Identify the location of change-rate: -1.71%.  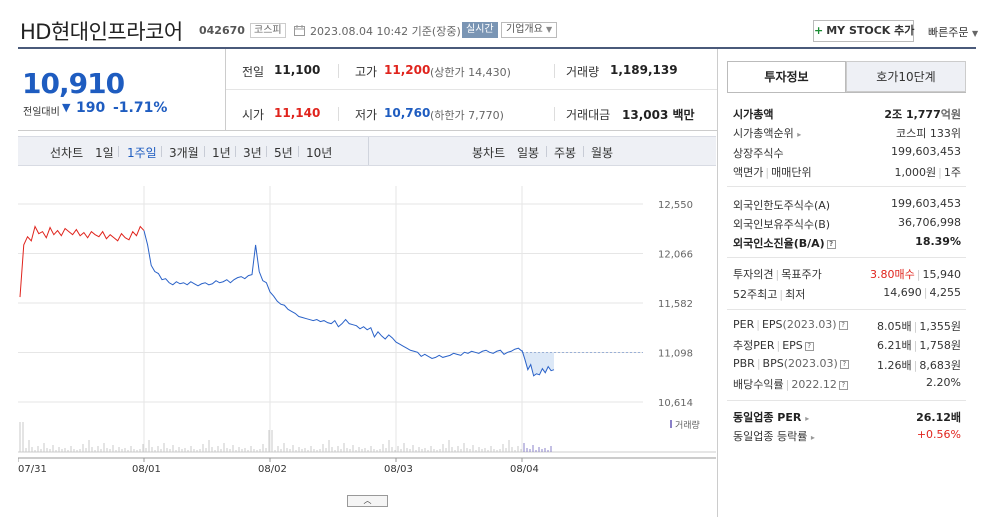
(140, 108).